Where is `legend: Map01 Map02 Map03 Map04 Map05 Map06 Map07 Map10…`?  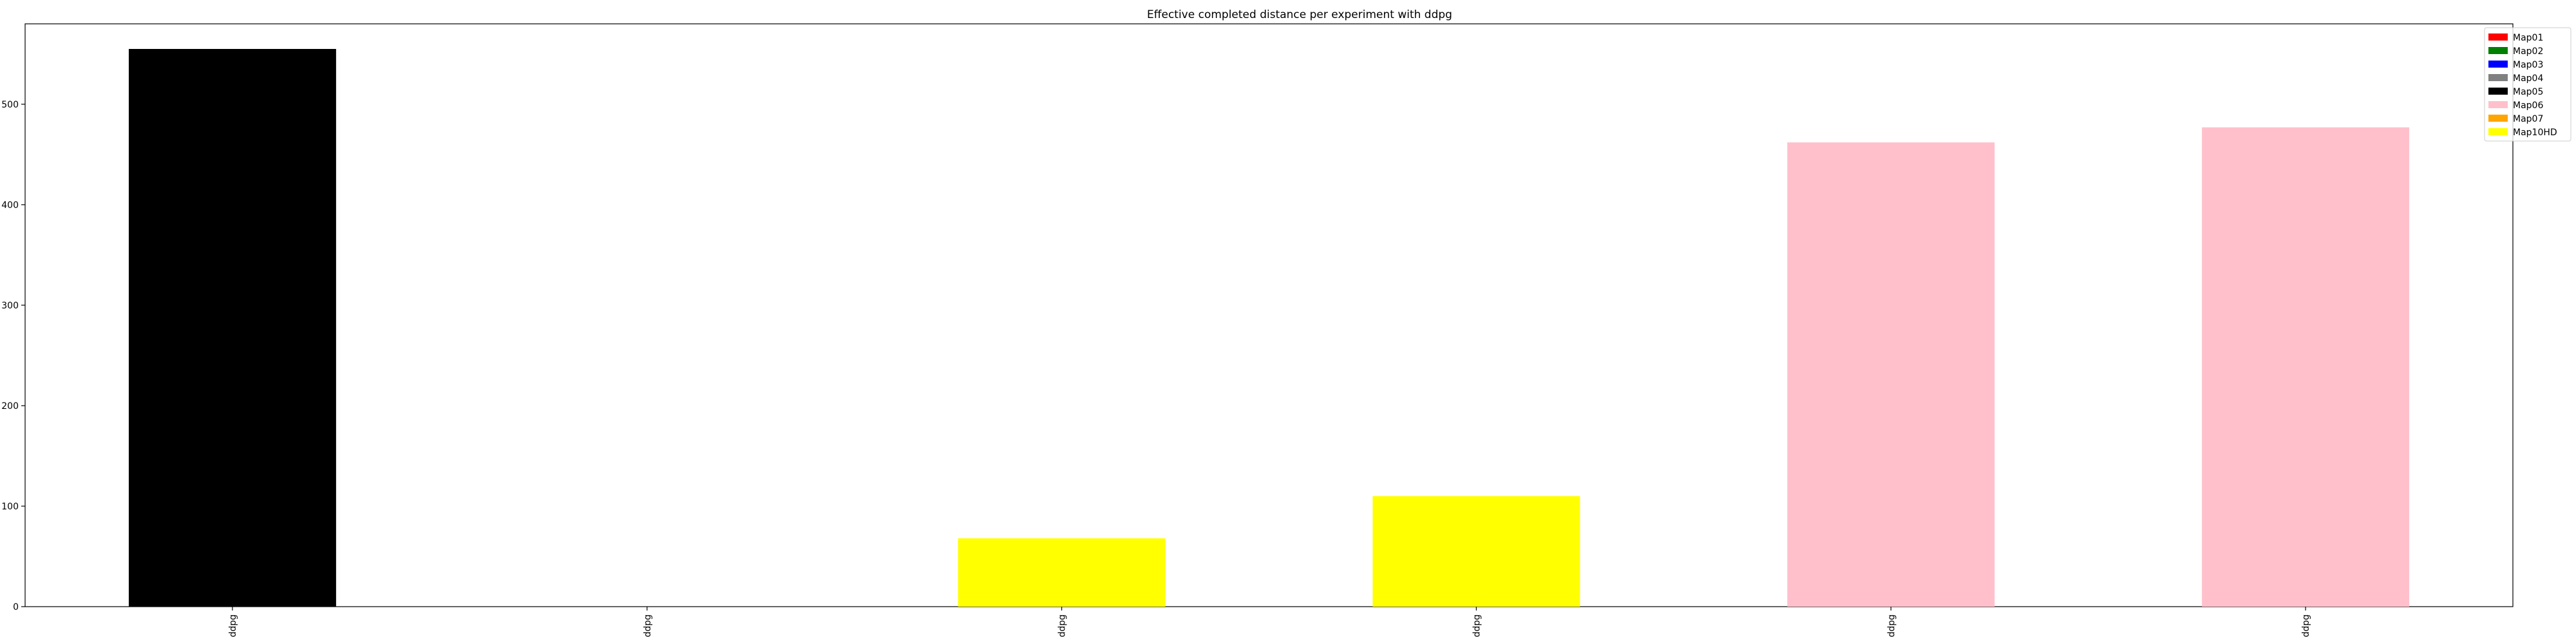
legend: Map01 Map02 Map03 Map04 Map05 Map06 Map07 Map10… is located at coordinates (2527, 84).